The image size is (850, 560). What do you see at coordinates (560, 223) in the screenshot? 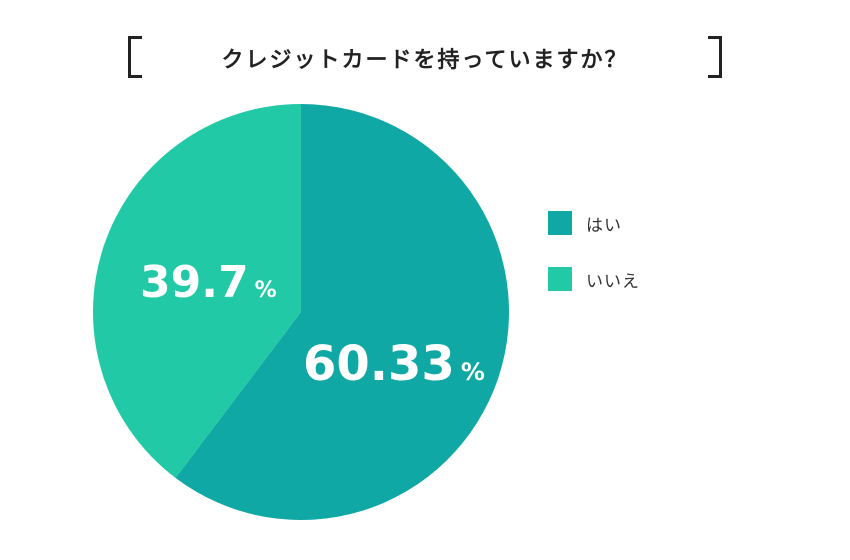
I see `legend-swatch-yes` at bounding box center [560, 223].